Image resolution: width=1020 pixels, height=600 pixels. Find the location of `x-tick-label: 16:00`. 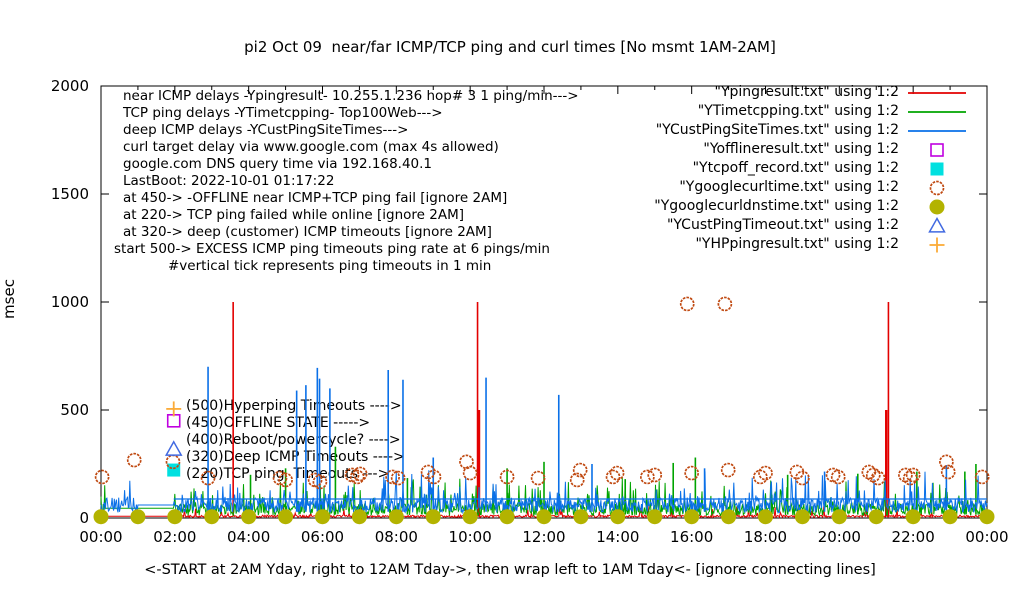

x-tick-label: 16:00 is located at coordinates (692, 537).